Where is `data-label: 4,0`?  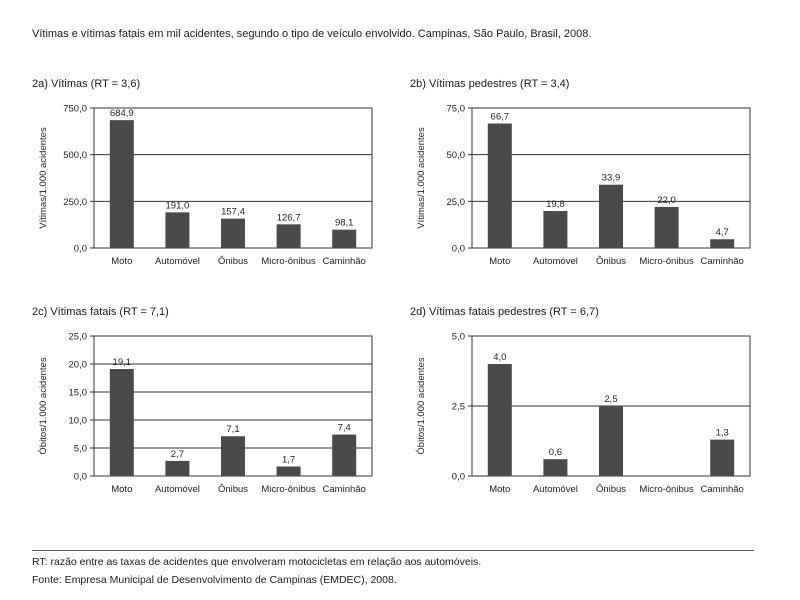
data-label: 4,0 is located at coordinates (499, 357).